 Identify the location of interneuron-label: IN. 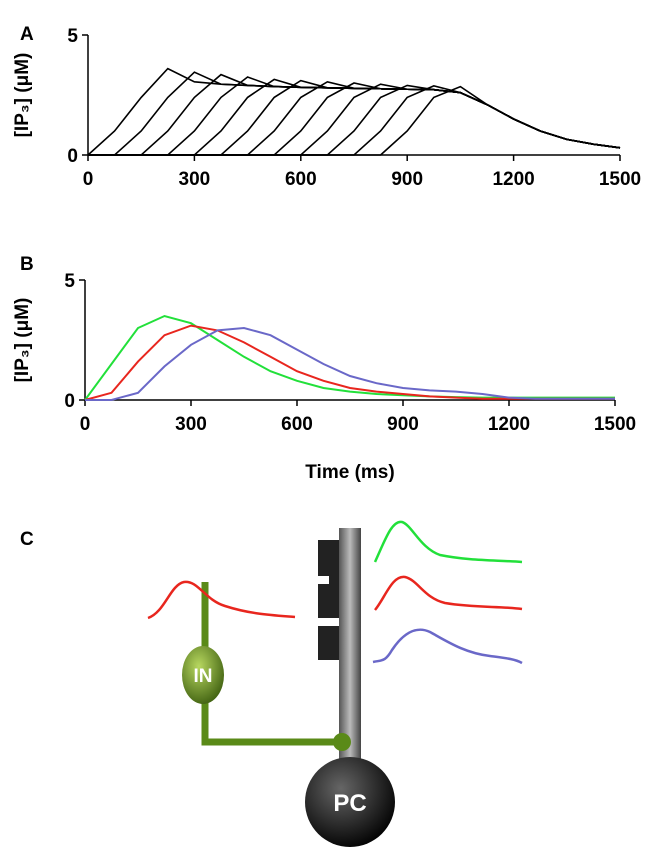
(203, 676).